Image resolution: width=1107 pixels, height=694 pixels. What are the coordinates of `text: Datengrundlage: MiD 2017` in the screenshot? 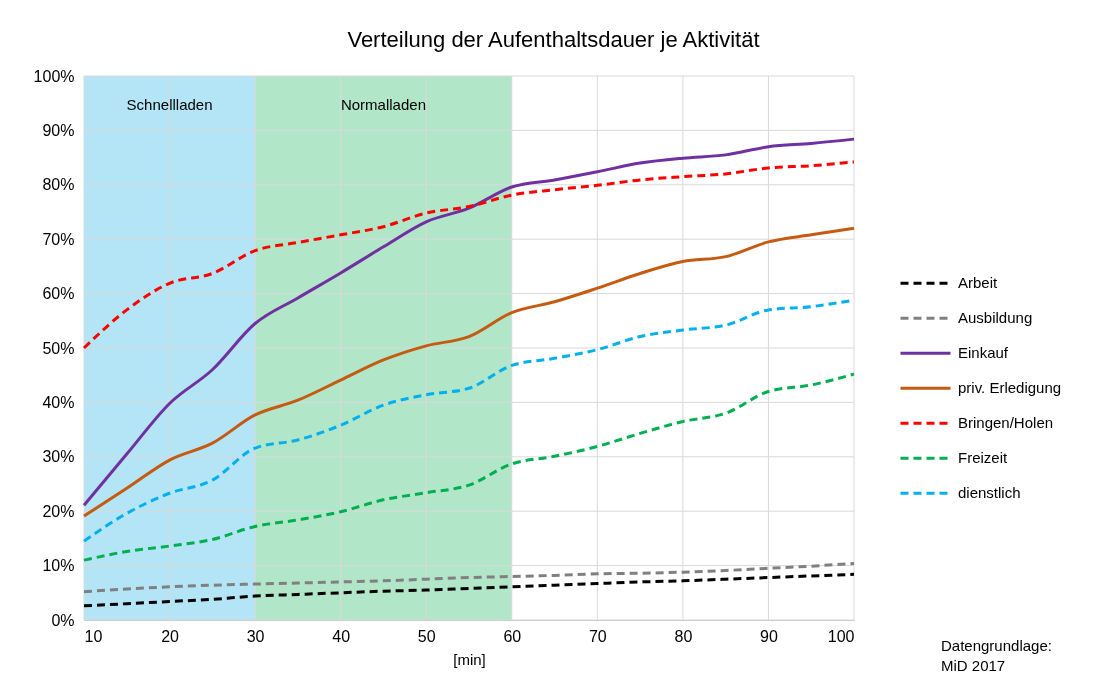 It's located at (996, 655).